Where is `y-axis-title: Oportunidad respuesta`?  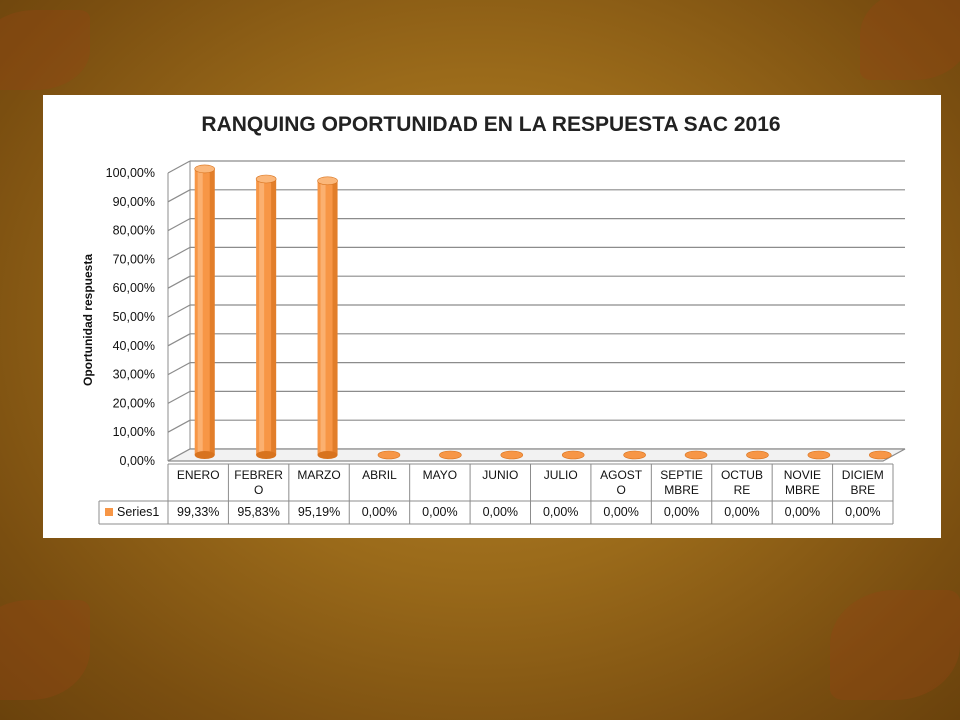 y-axis-title: Oportunidad respuesta is located at coordinates (88, 320).